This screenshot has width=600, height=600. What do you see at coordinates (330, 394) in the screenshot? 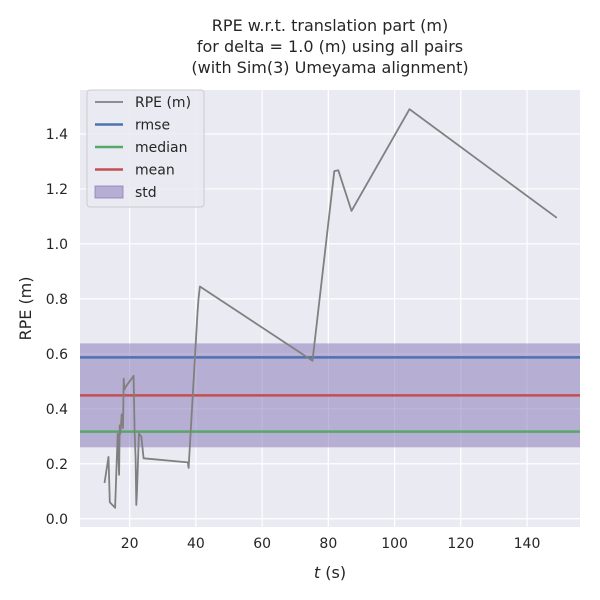
I see `stat-lines` at bounding box center [330, 394].